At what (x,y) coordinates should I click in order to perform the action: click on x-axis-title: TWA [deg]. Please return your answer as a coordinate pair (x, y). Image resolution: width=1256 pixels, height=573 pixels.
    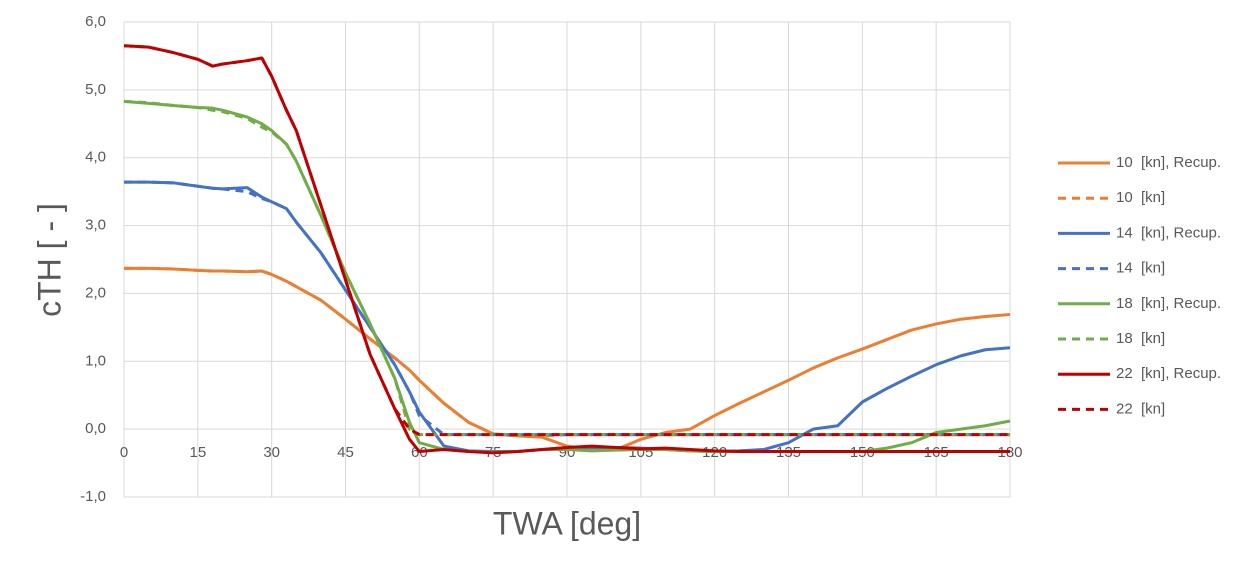
    Looking at the image, I should click on (567, 523).